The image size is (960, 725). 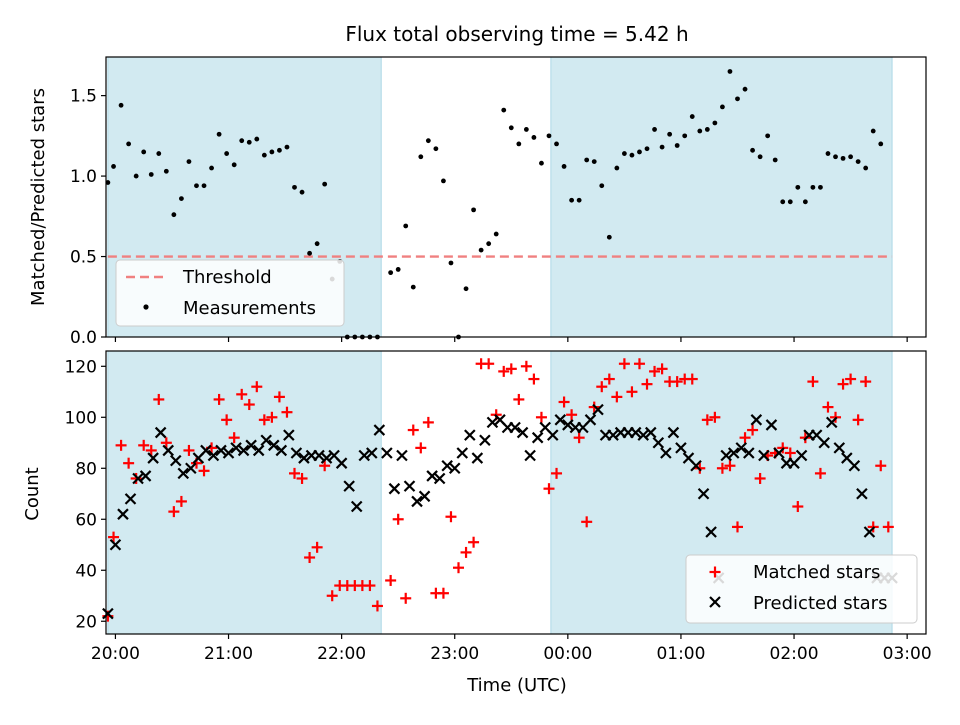 What do you see at coordinates (32, 493) in the screenshot?
I see `bottom-ylabel: Count` at bounding box center [32, 493].